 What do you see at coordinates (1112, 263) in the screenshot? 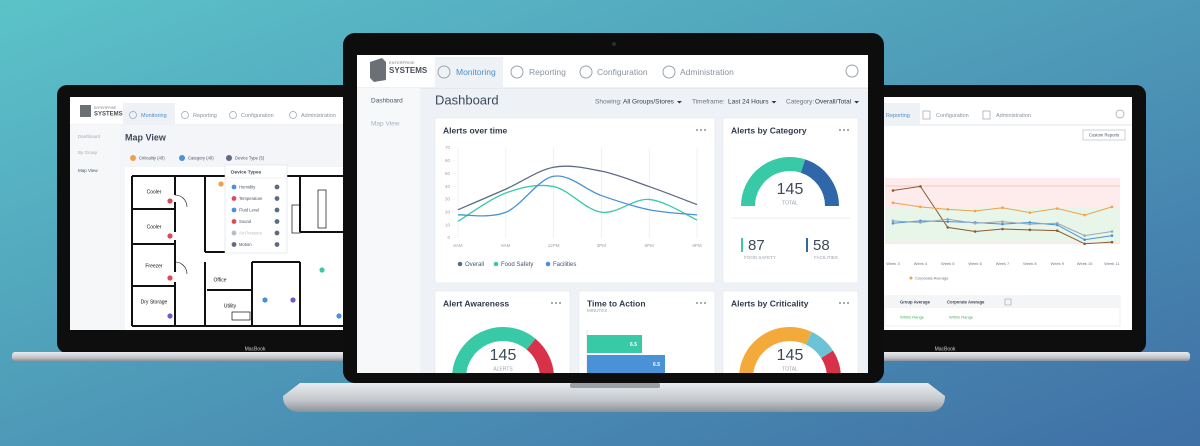
I see `x-tick-label: Week 11` at bounding box center [1112, 263].